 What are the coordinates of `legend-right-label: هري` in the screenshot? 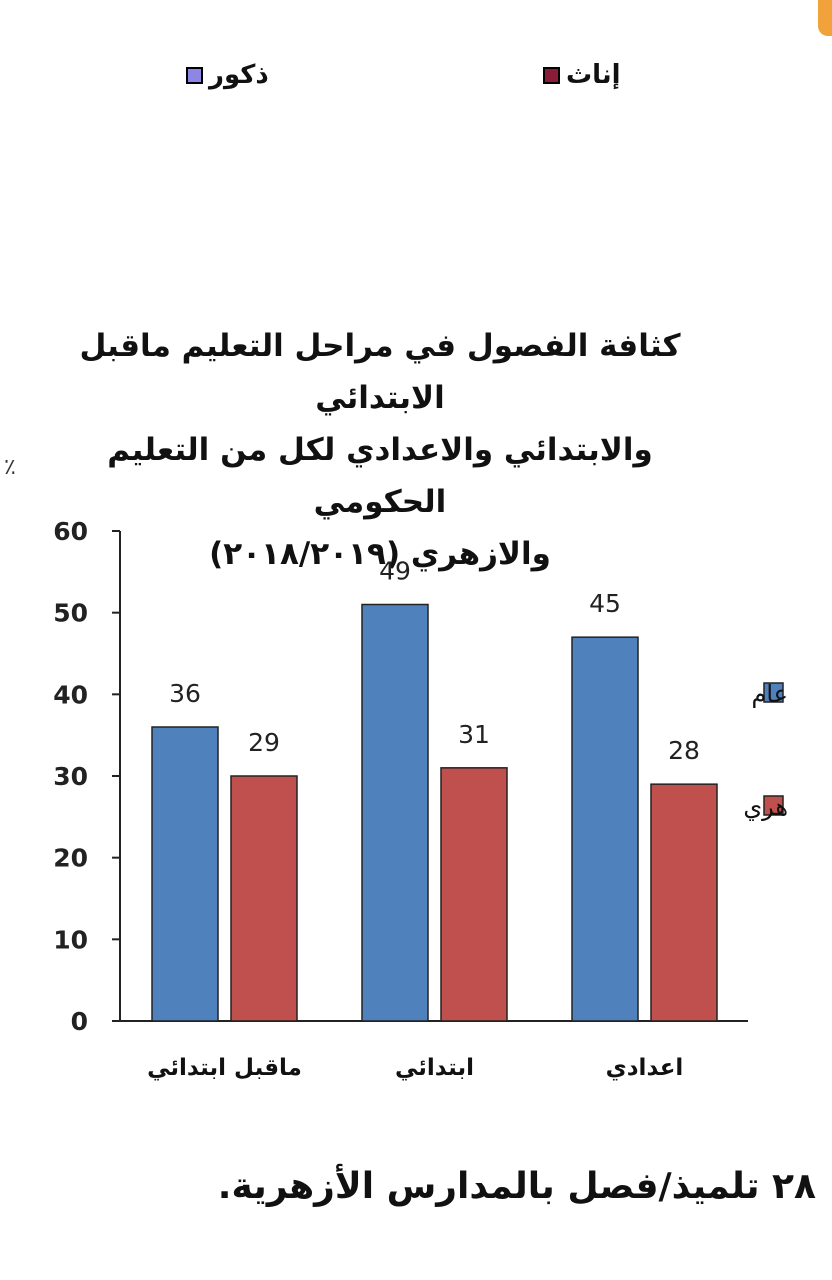 It's located at (765, 807).